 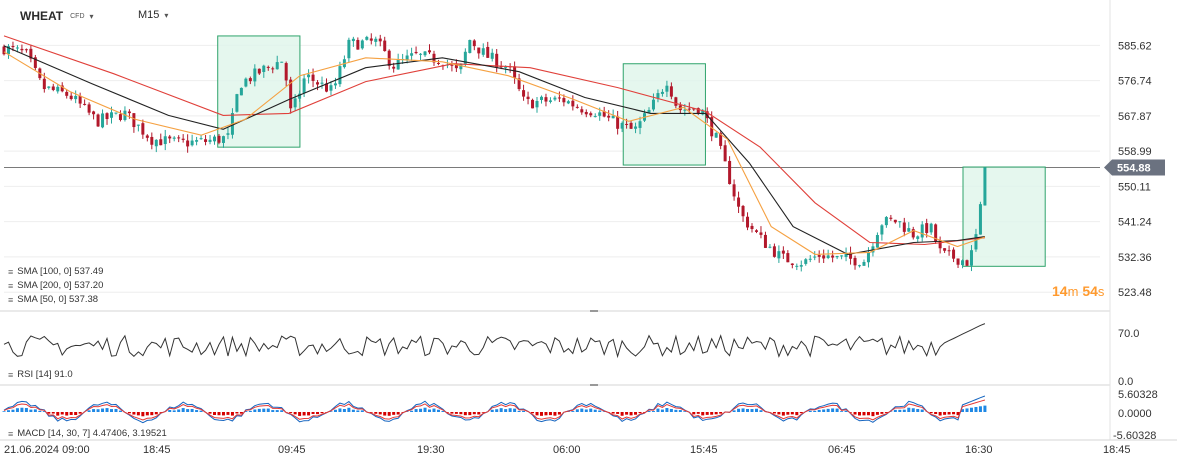 I want to click on legend-rsi: ≡ RSI [14] 91.0, so click(x=40, y=374).